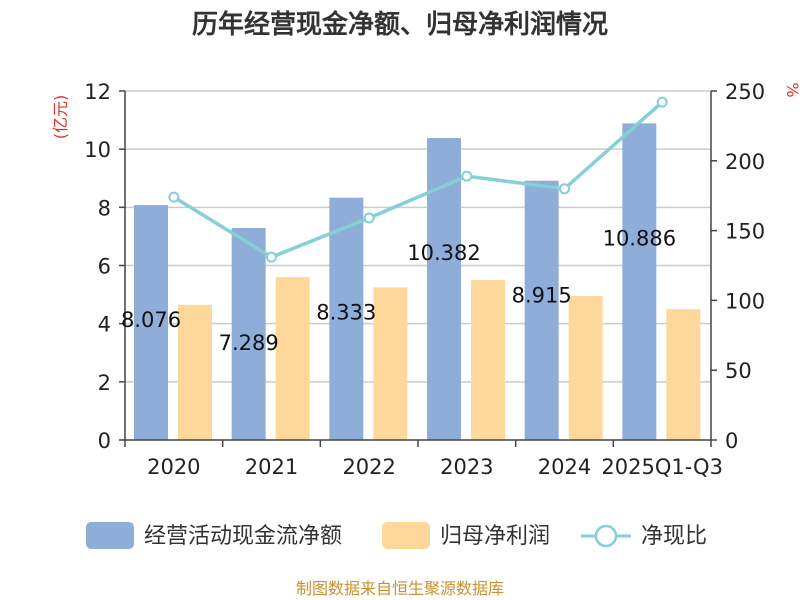 This screenshot has height=600, width=800. What do you see at coordinates (745, 92) in the screenshot?
I see `right-tick-label: 250` at bounding box center [745, 92].